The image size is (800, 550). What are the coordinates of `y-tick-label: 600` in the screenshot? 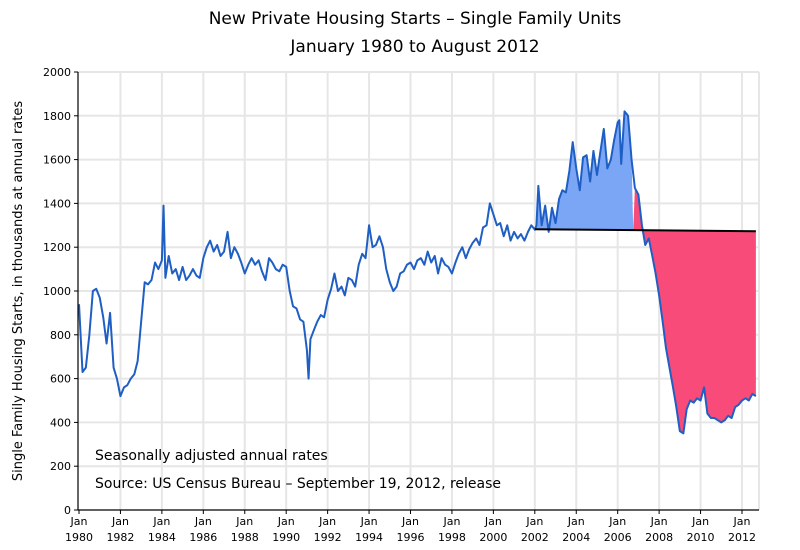 It's located at (60, 379).